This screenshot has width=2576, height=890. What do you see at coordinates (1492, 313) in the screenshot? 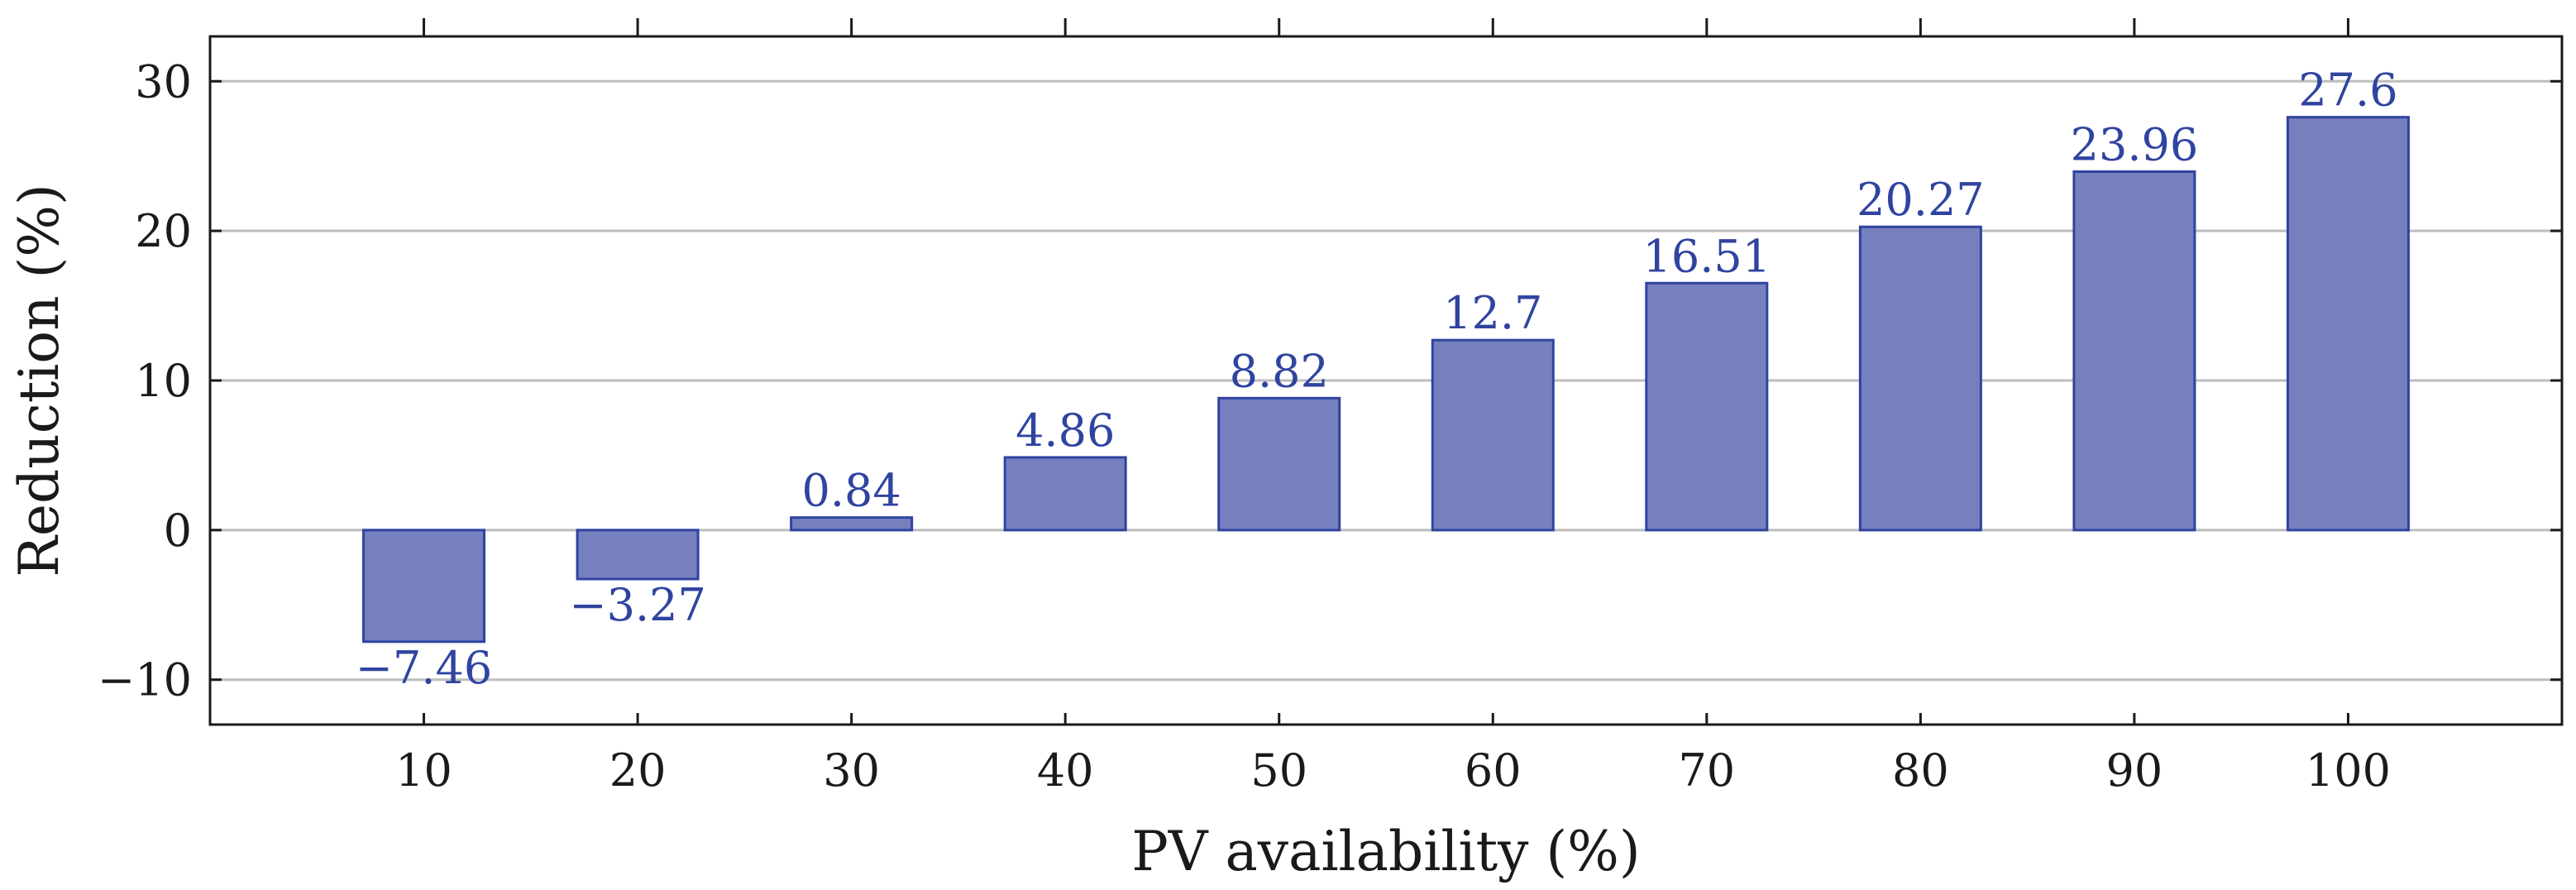
I see `data-label: 12.7` at bounding box center [1492, 313].